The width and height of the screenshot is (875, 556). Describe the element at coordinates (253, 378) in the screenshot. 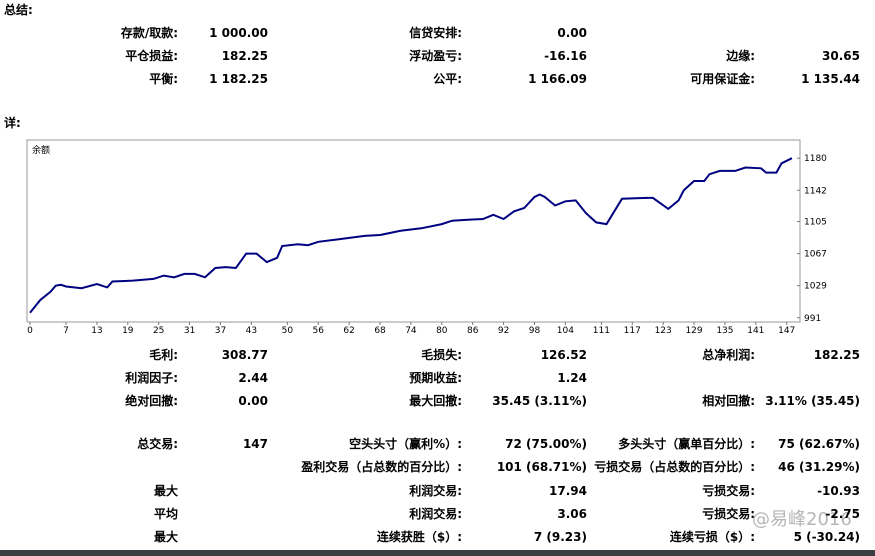

I see `field-value: 2.44` at that location.